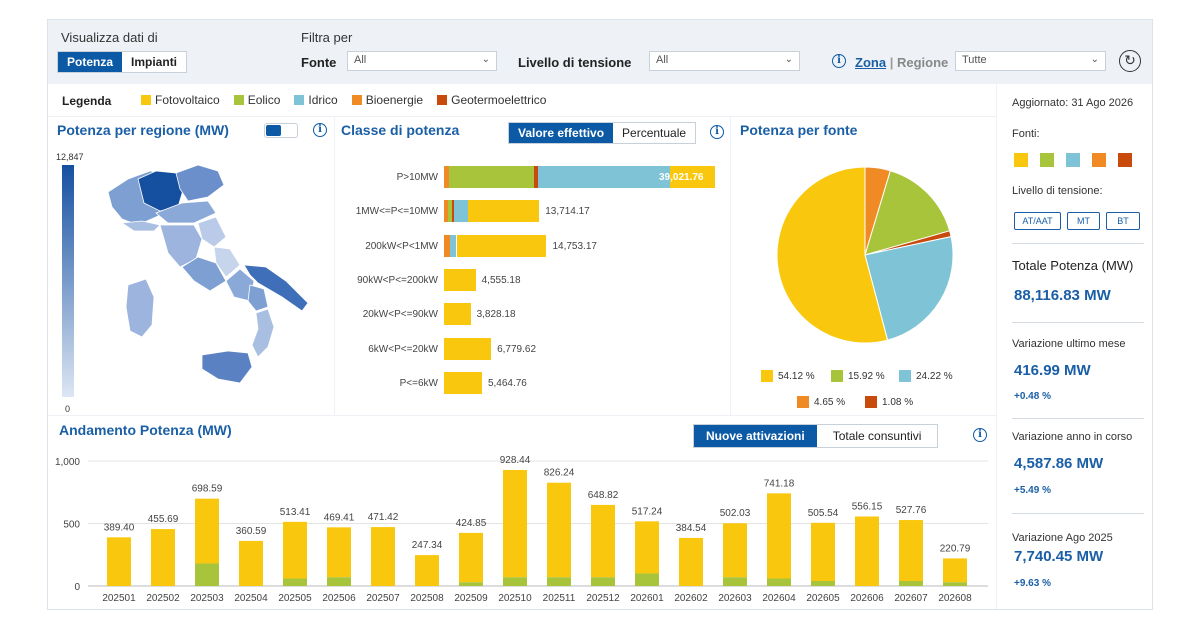 The height and width of the screenshot is (630, 1200). Describe the element at coordinates (422, 61) in the screenshot. I see `fonte-select: All ⌄` at that location.